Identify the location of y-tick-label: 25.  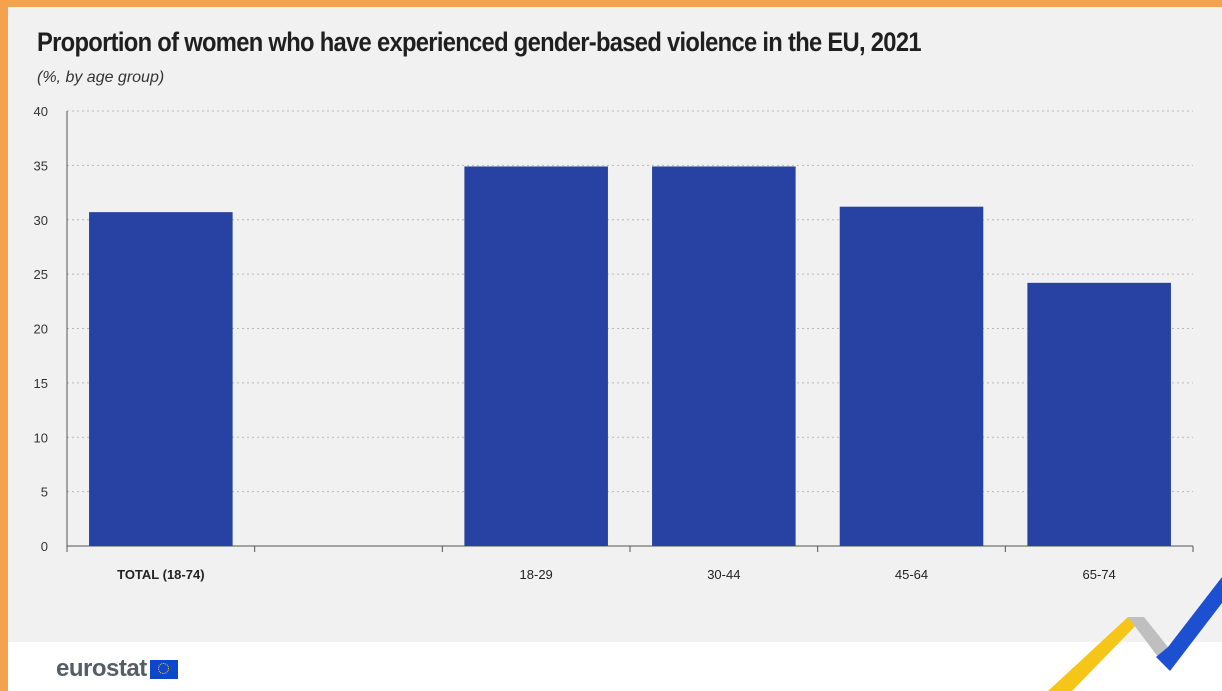
(41, 274).